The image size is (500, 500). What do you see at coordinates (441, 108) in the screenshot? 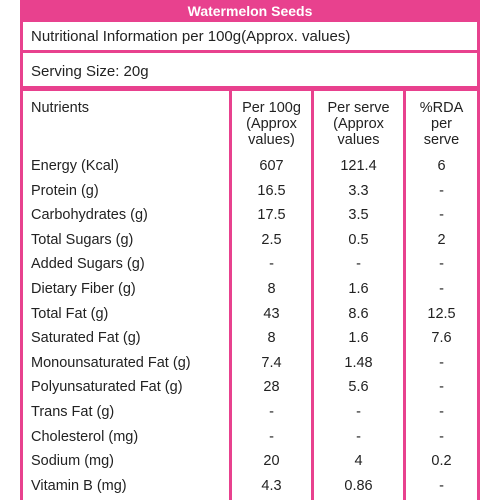
I see `header-line: %RDA` at bounding box center [441, 108].